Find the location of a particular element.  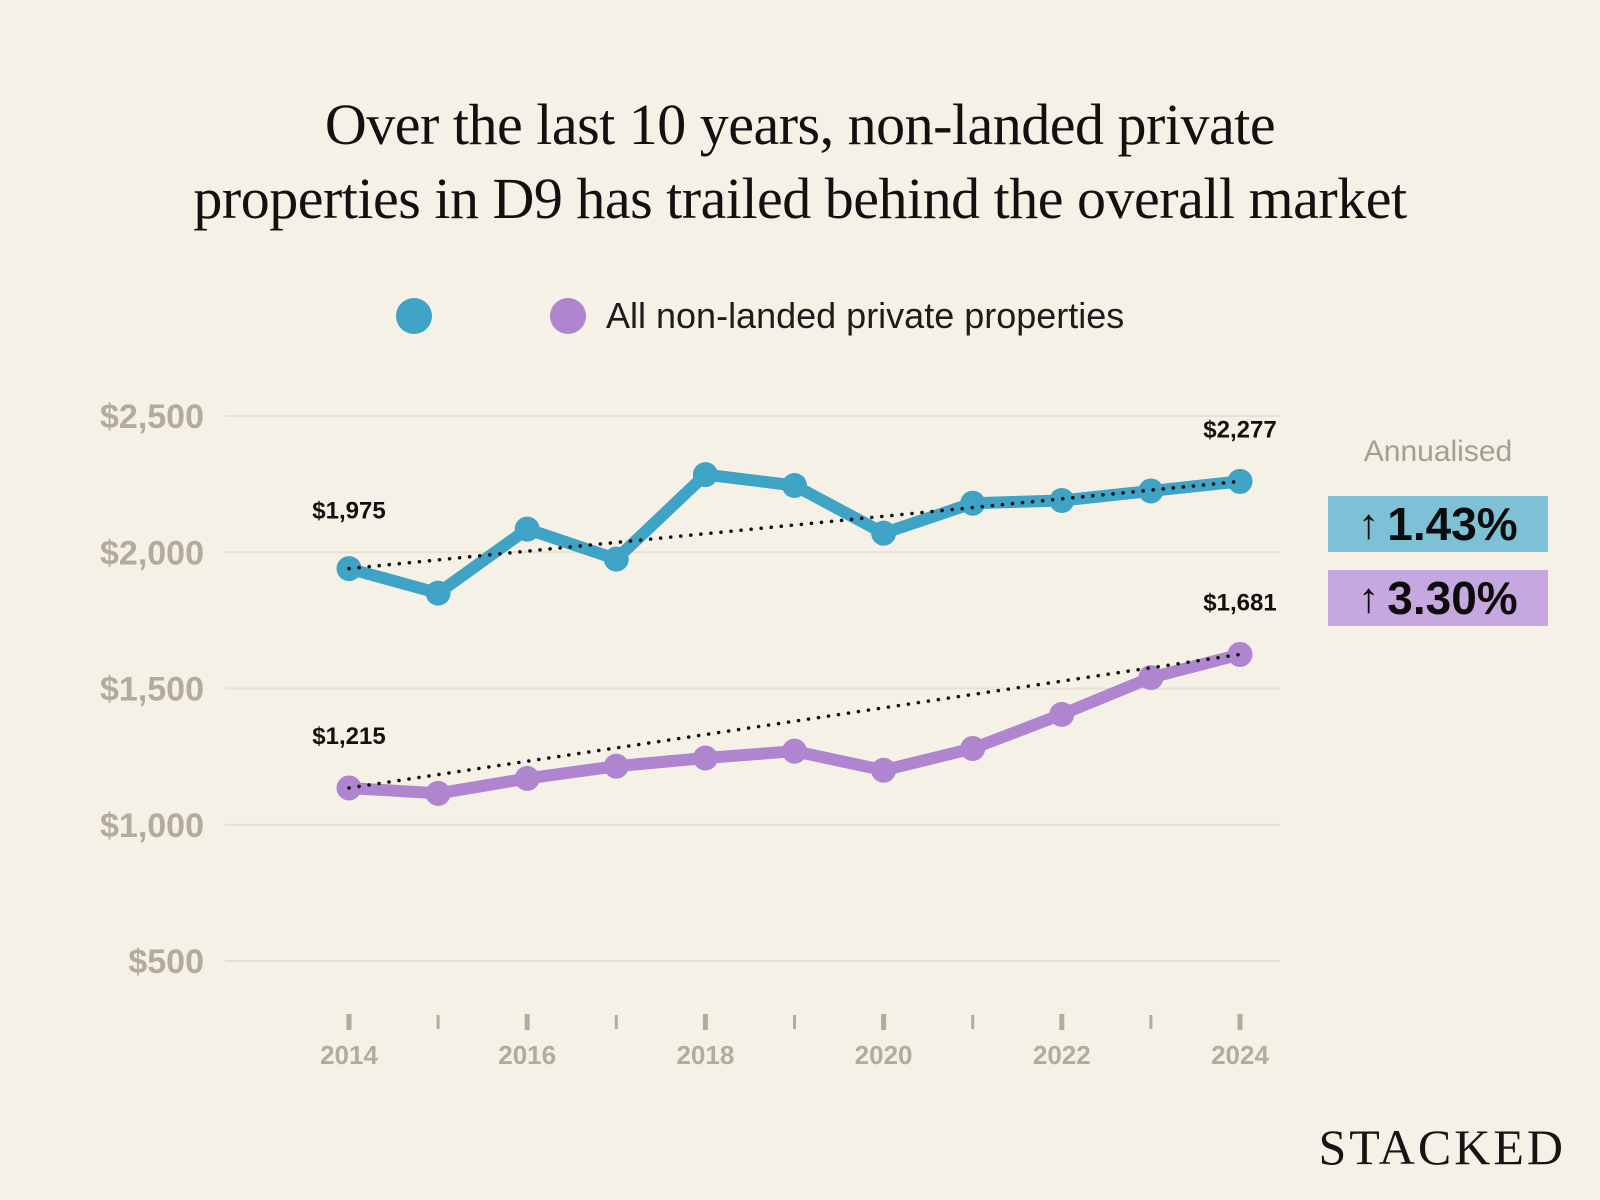

y-tick-label: $1,500 is located at coordinates (152, 690).